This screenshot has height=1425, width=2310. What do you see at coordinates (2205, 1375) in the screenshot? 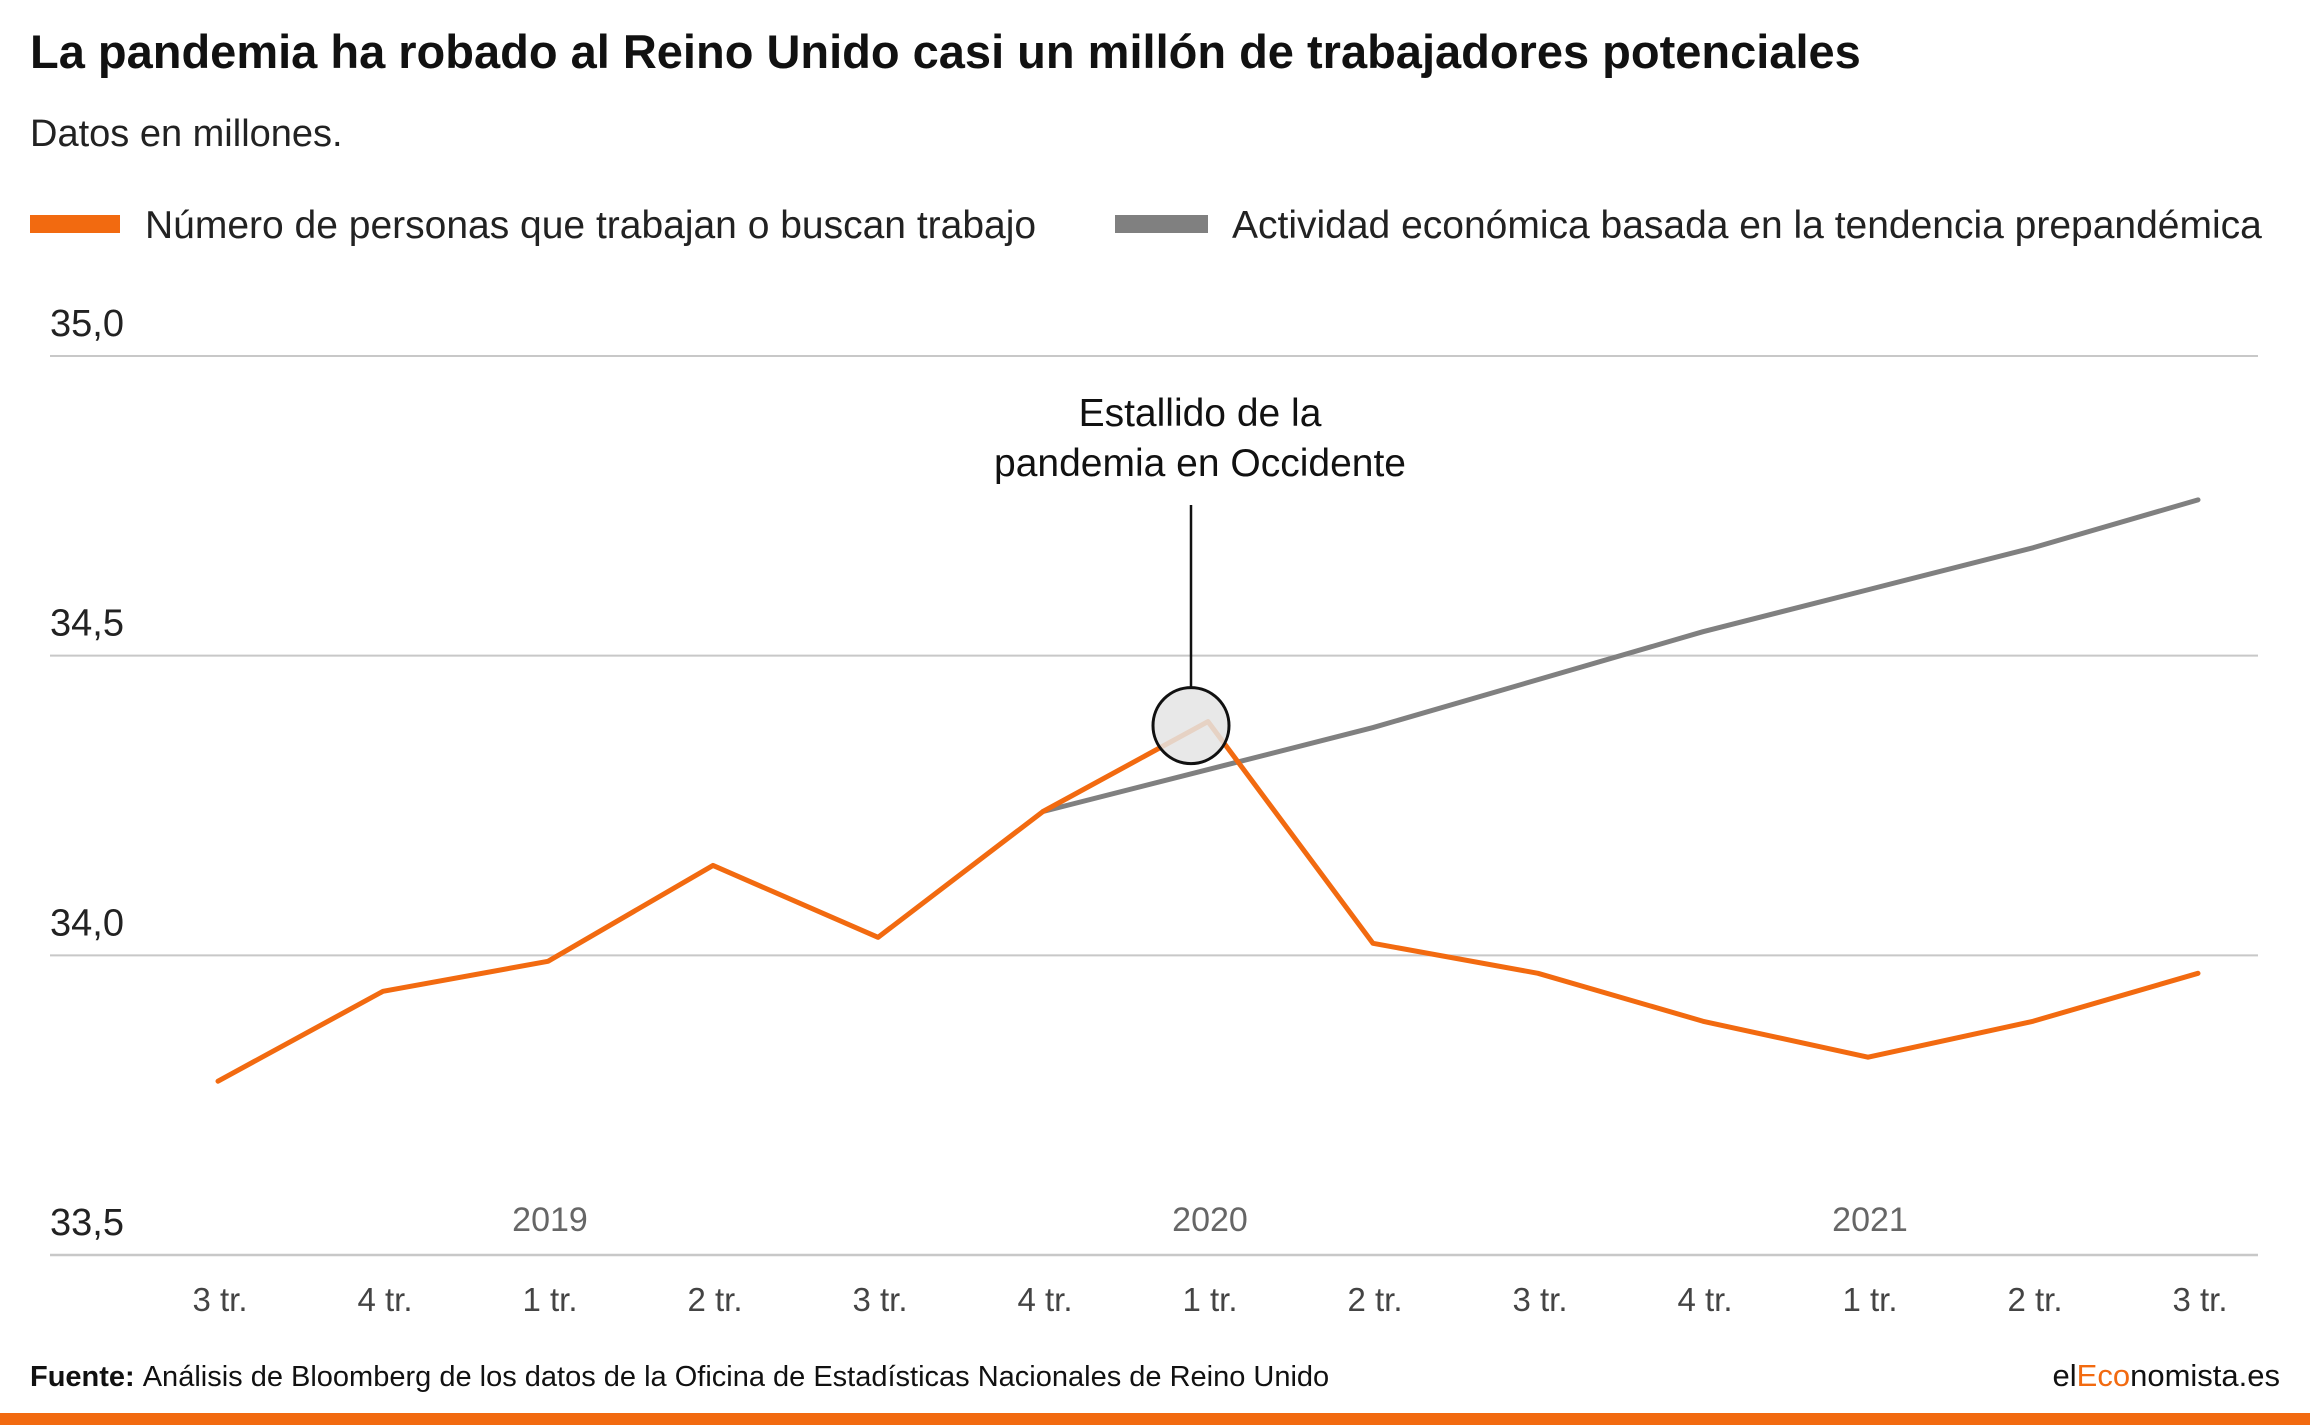
I see `brand-suffix: nomista.es` at bounding box center [2205, 1375].